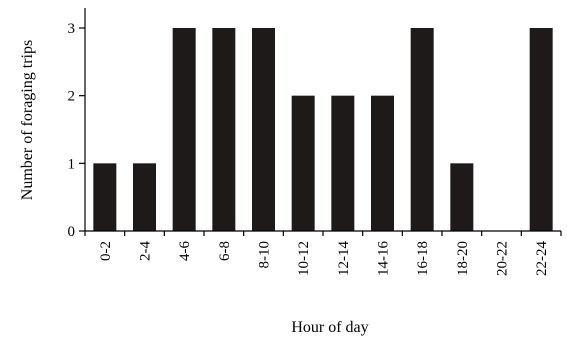  Describe the element at coordinates (72, 29) in the screenshot. I see `y-tick-label: 3` at that location.